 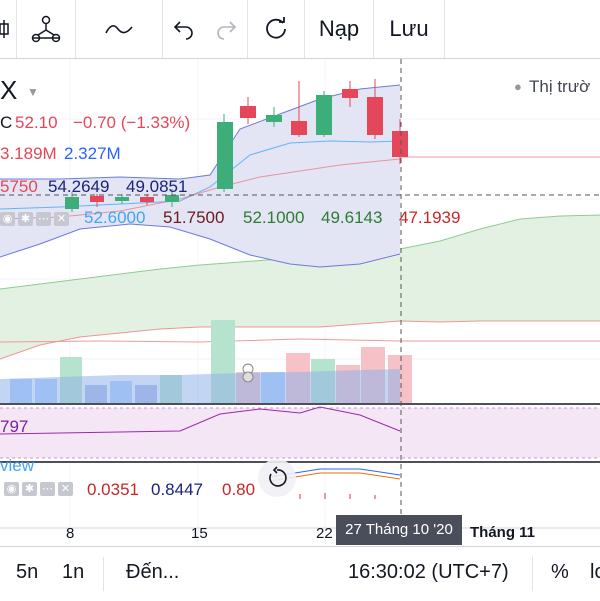 I want to click on redo-button, so click(x=226, y=29).